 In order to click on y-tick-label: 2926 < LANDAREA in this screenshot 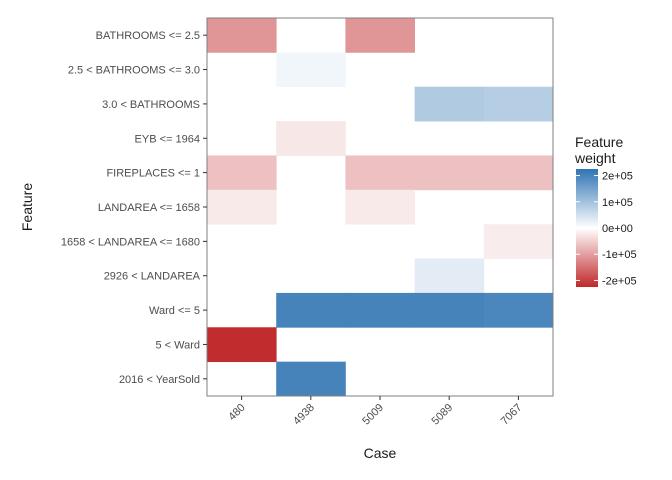, I will do `click(152, 277)`.